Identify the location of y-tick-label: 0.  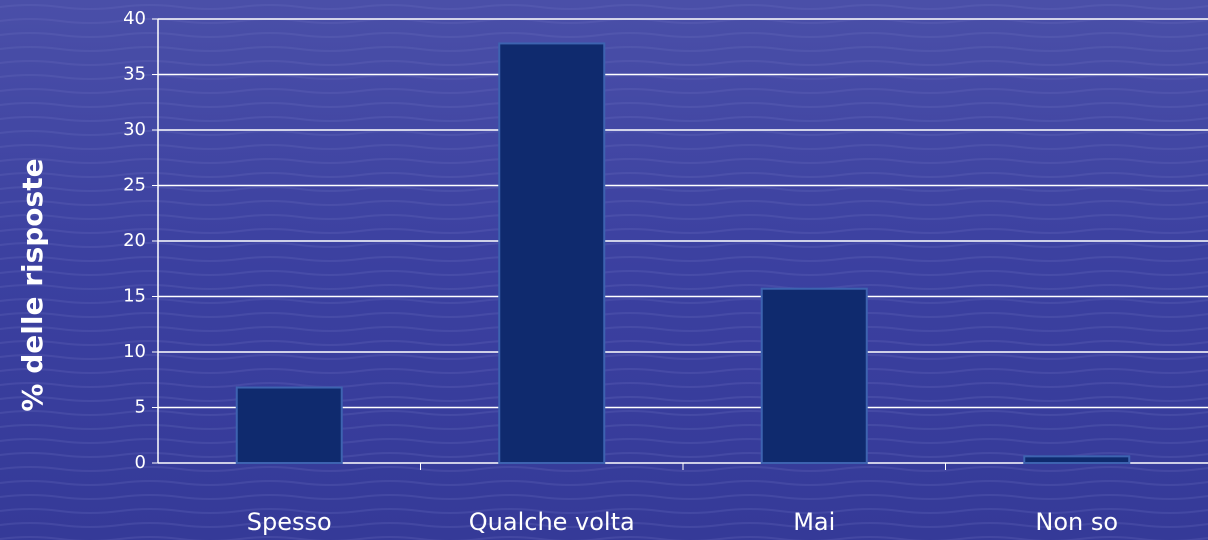
(140, 462).